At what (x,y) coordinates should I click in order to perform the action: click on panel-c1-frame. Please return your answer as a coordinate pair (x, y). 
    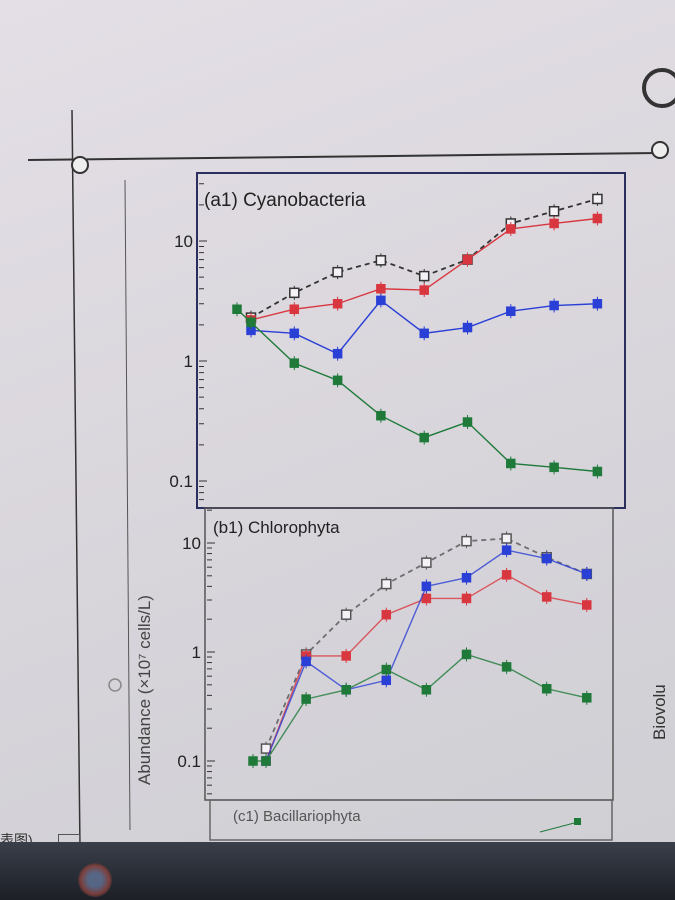
    Looking at the image, I should click on (411, 820).